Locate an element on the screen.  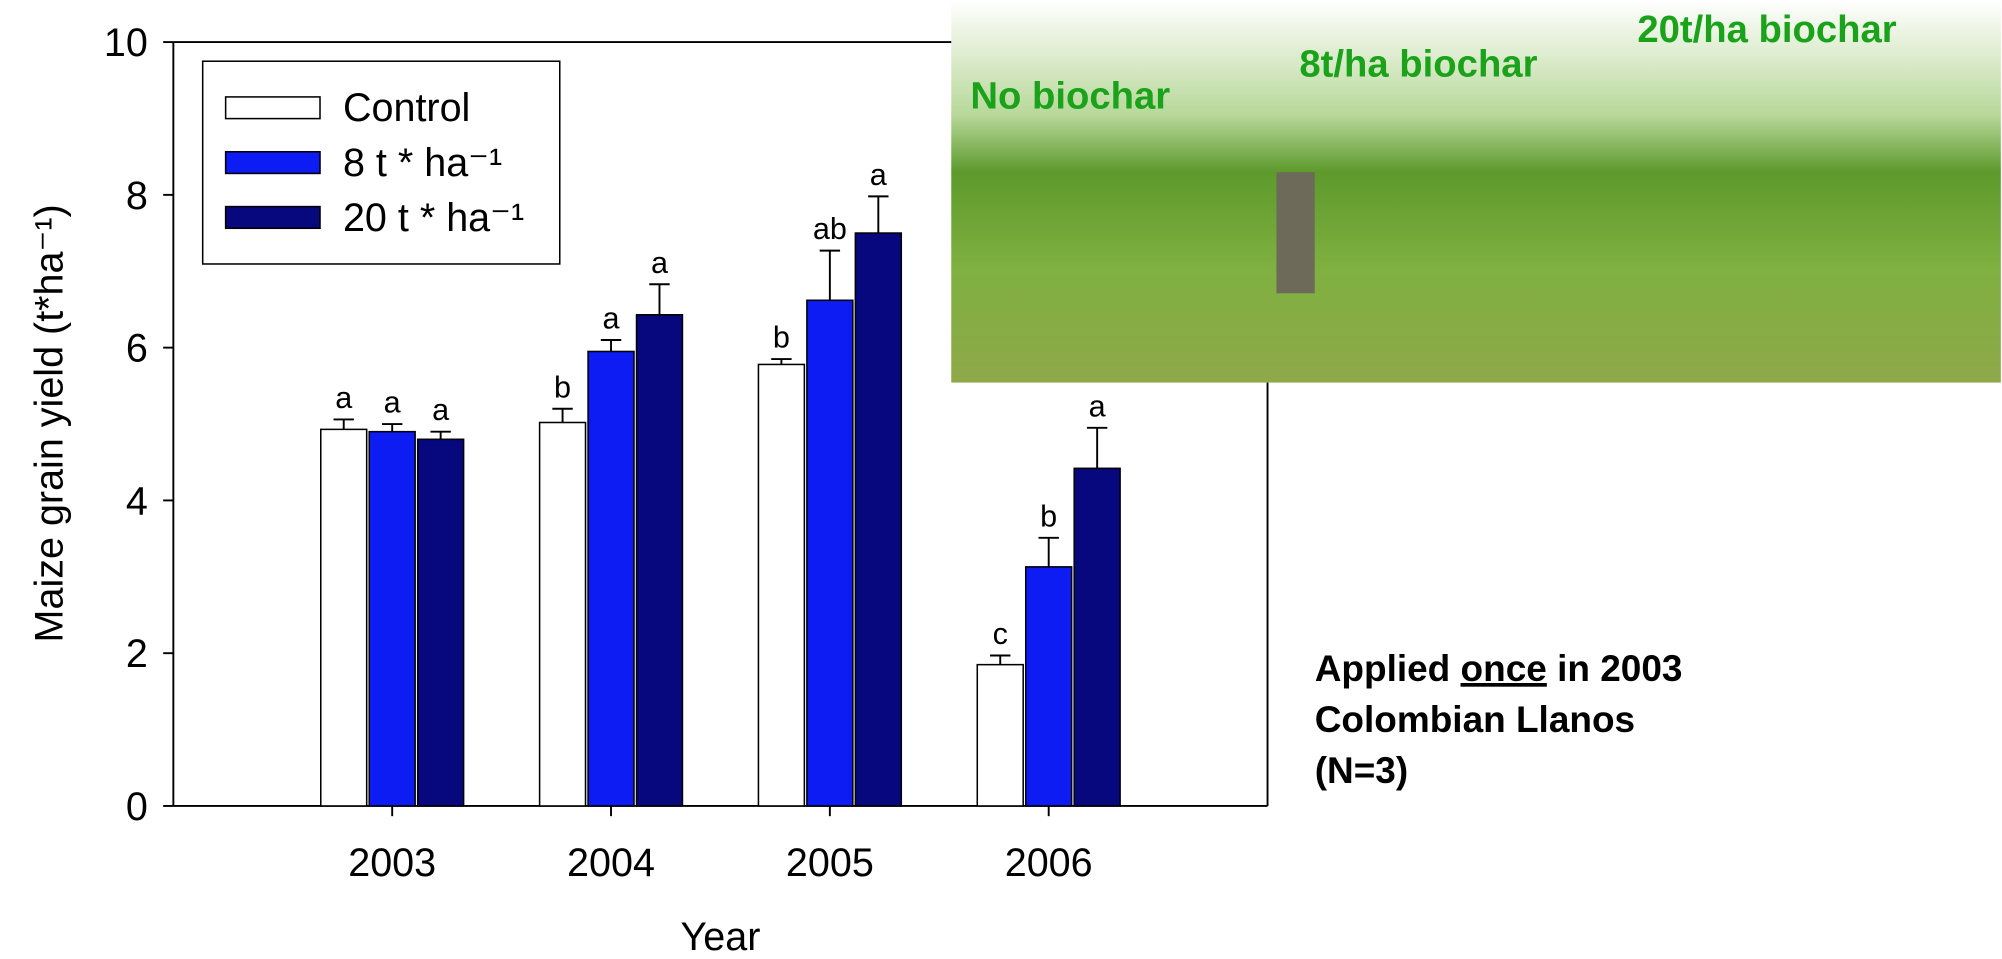
note-part: Applied is located at coordinates (1388, 668).